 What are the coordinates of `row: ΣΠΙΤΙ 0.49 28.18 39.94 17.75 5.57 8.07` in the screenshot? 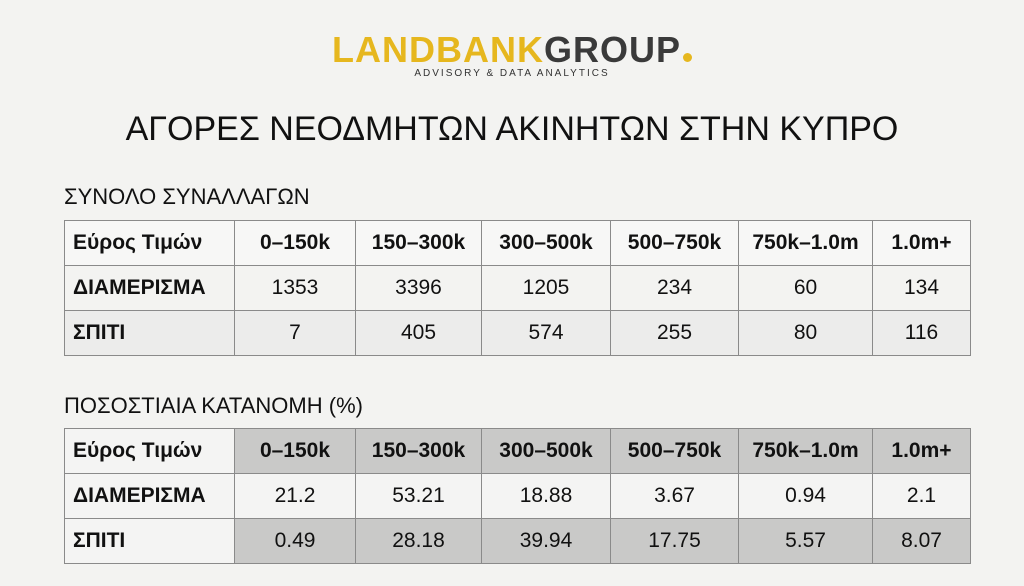 It's located at (517, 541).